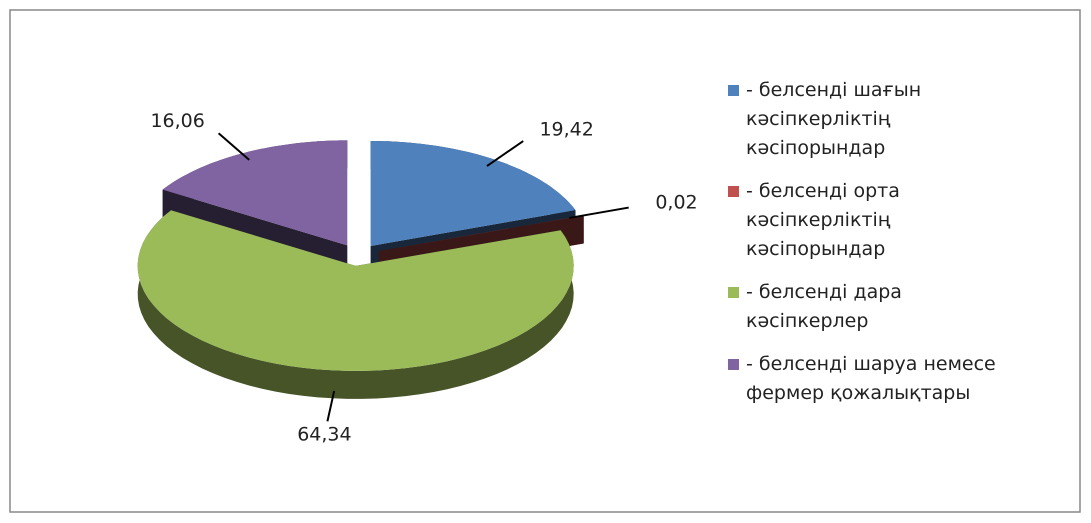  What do you see at coordinates (324, 434) in the screenshot?
I see `data-label: 64,34` at bounding box center [324, 434].